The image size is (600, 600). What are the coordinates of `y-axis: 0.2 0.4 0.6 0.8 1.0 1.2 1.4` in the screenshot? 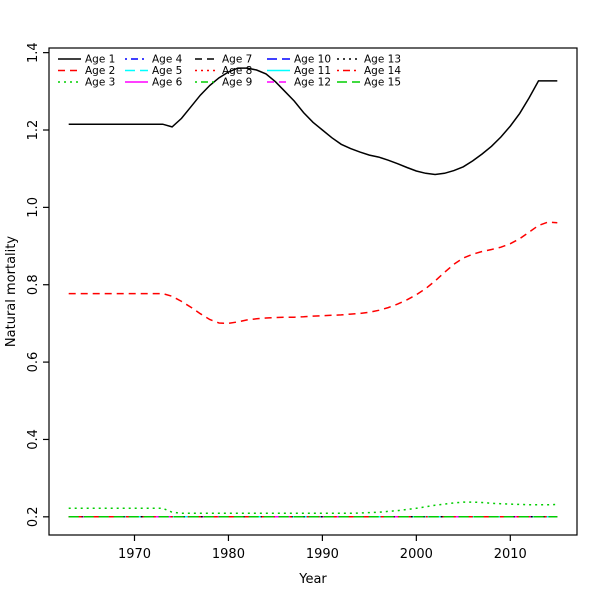 It's located at (37, 284).